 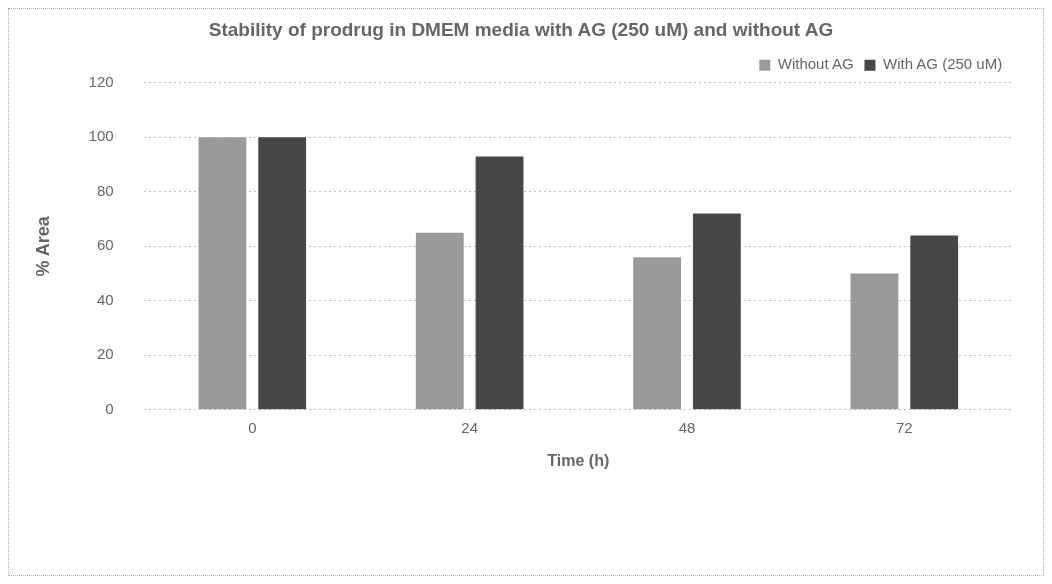 What do you see at coordinates (904, 427) in the screenshot?
I see `x-tick-label: 72` at bounding box center [904, 427].